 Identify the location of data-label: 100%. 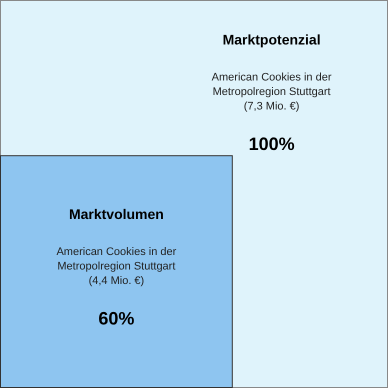
(271, 144).